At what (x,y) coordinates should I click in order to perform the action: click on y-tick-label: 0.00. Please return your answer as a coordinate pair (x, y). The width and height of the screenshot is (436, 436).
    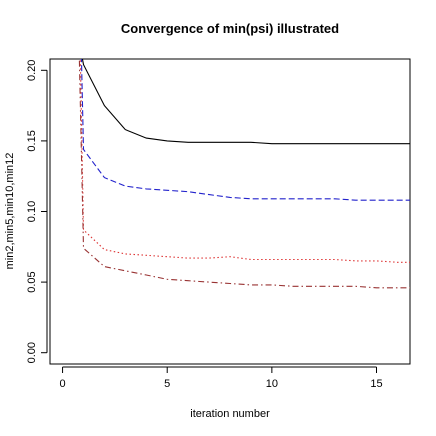
    Looking at the image, I should click on (32, 352).